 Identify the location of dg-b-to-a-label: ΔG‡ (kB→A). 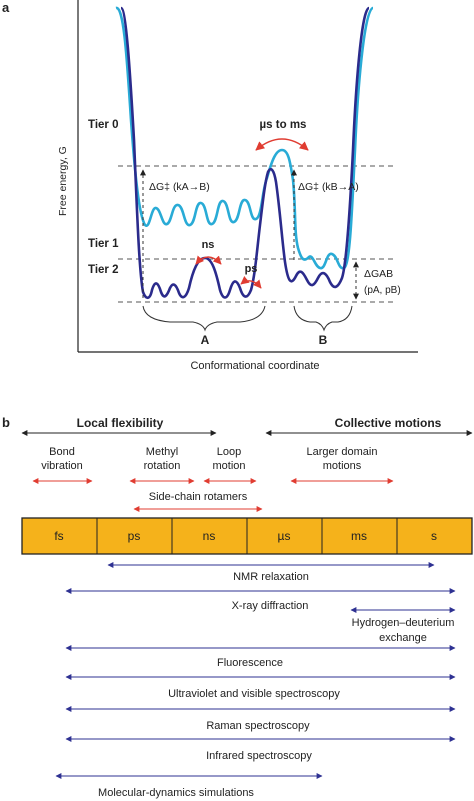
(328, 187).